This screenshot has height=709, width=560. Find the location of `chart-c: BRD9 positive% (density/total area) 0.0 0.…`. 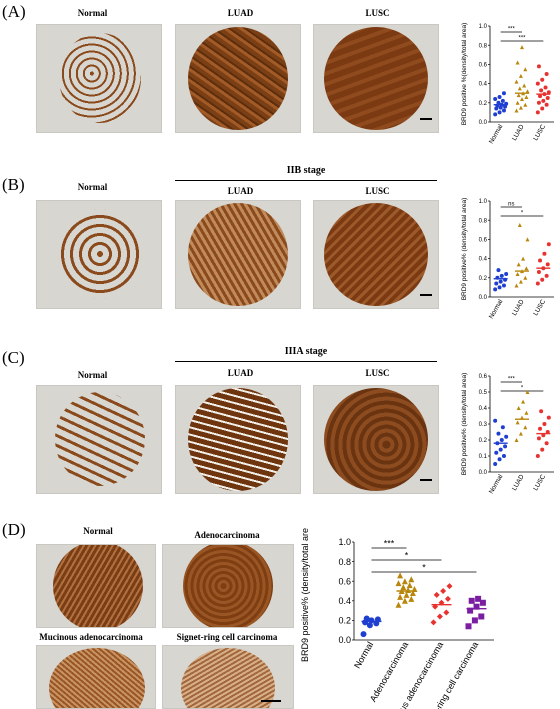

chart-c: BRD9 positive% (density/total area) 0.0 0.… is located at coordinates (507, 434).